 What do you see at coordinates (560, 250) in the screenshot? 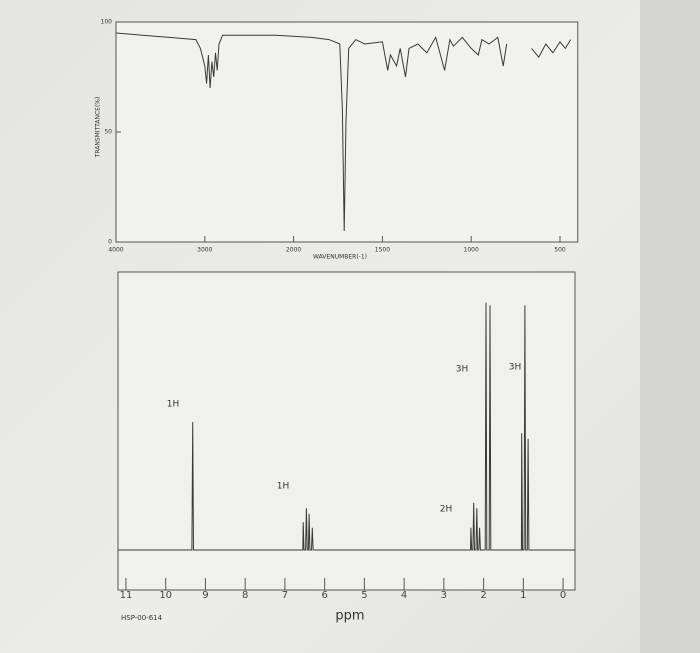
I see `x-tick-label: 500` at bounding box center [560, 250].